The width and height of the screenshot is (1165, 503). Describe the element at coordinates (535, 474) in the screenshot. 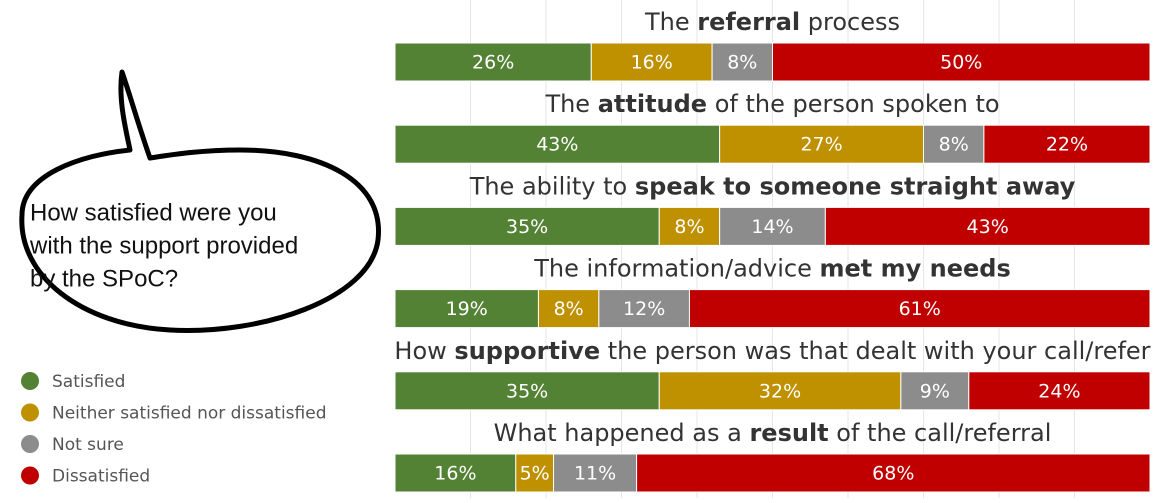

I see `value-label: 5%` at that location.